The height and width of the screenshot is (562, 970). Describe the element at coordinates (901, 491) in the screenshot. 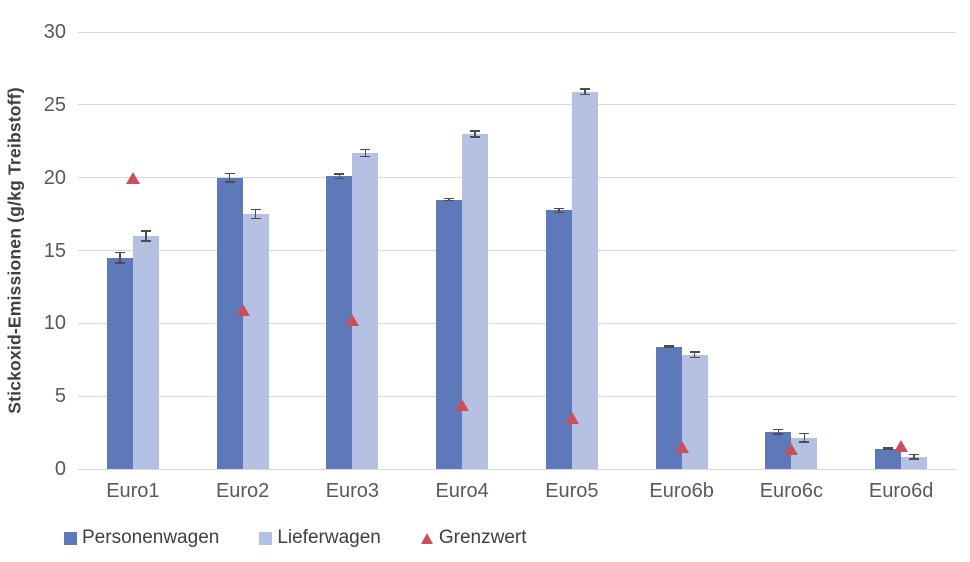

I see `x-axis-label-euro6d: Euro6d` at that location.